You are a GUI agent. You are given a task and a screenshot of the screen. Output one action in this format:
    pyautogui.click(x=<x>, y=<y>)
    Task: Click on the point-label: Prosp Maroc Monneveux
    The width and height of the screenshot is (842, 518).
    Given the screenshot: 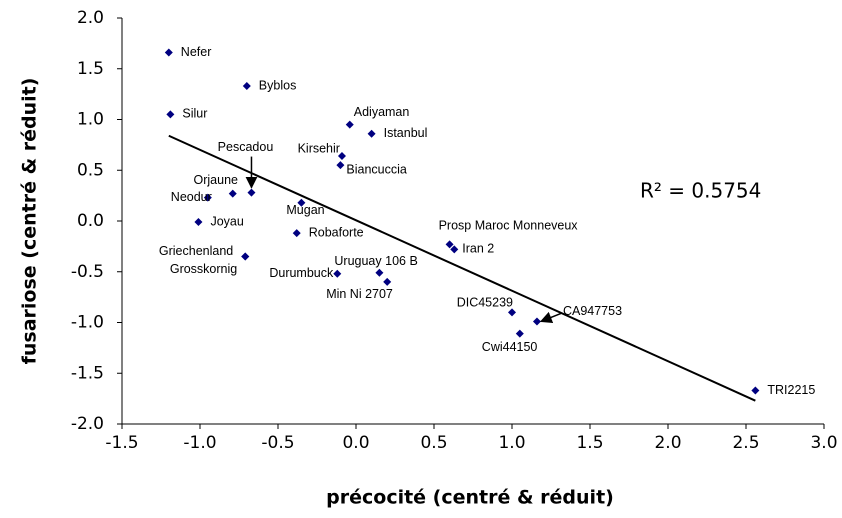 What is the action you would take?
    pyautogui.click(x=509, y=226)
    